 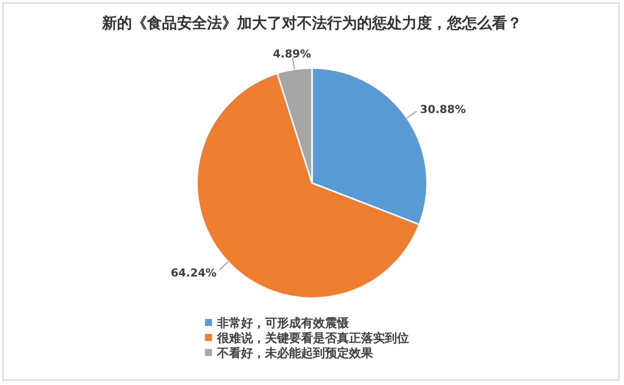 I want to click on data-label: 64.24%, so click(x=193, y=273).